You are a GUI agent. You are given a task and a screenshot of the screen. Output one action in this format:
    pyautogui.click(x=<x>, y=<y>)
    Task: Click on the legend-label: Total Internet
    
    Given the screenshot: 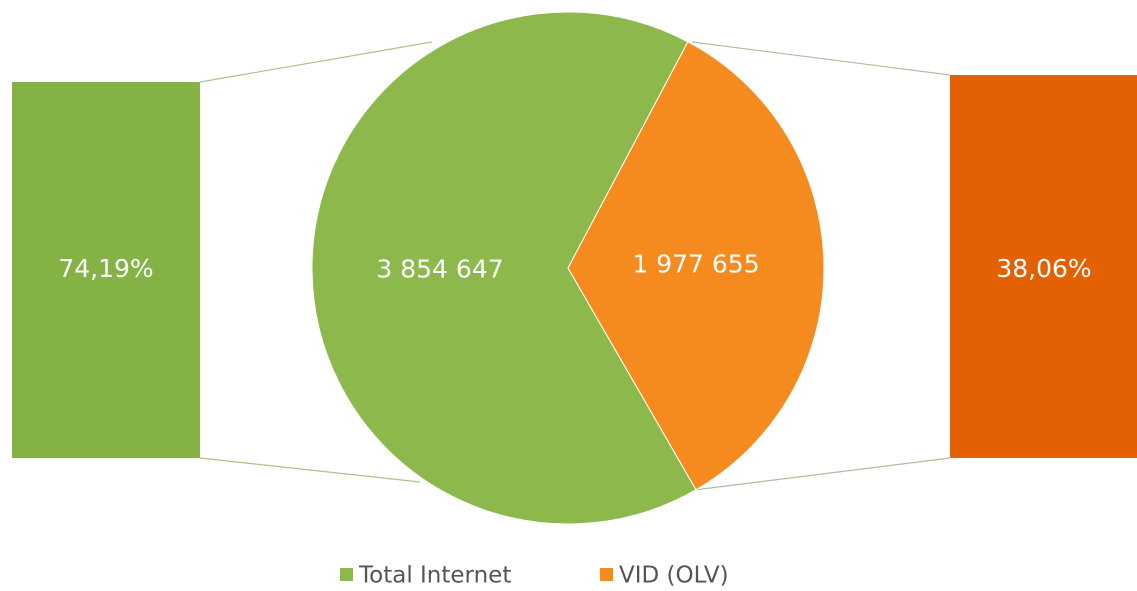 What is the action you would take?
    pyautogui.click(x=434, y=576)
    